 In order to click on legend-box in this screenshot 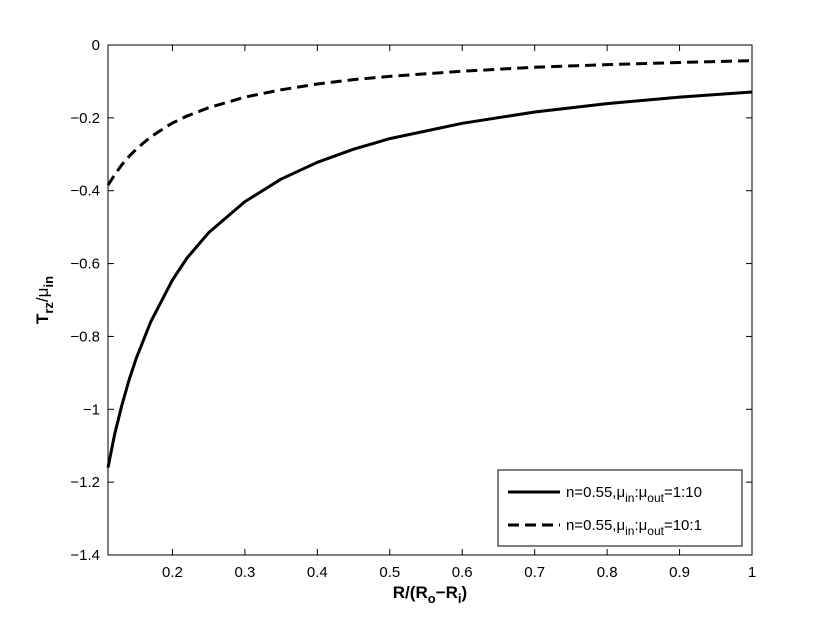, I will do `click(620, 508)`.